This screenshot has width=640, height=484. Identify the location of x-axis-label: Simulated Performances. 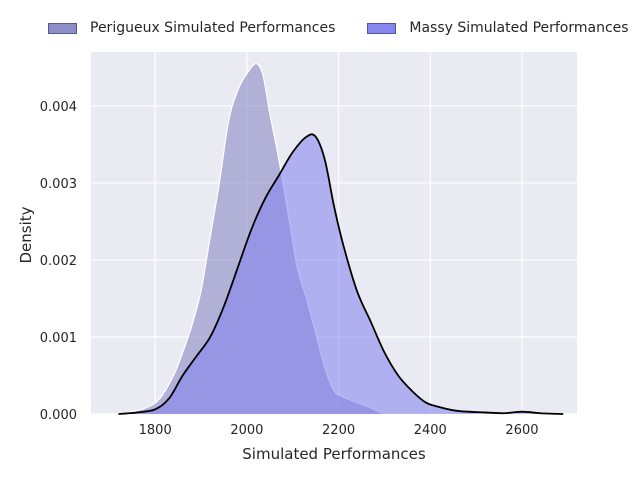
(334, 454).